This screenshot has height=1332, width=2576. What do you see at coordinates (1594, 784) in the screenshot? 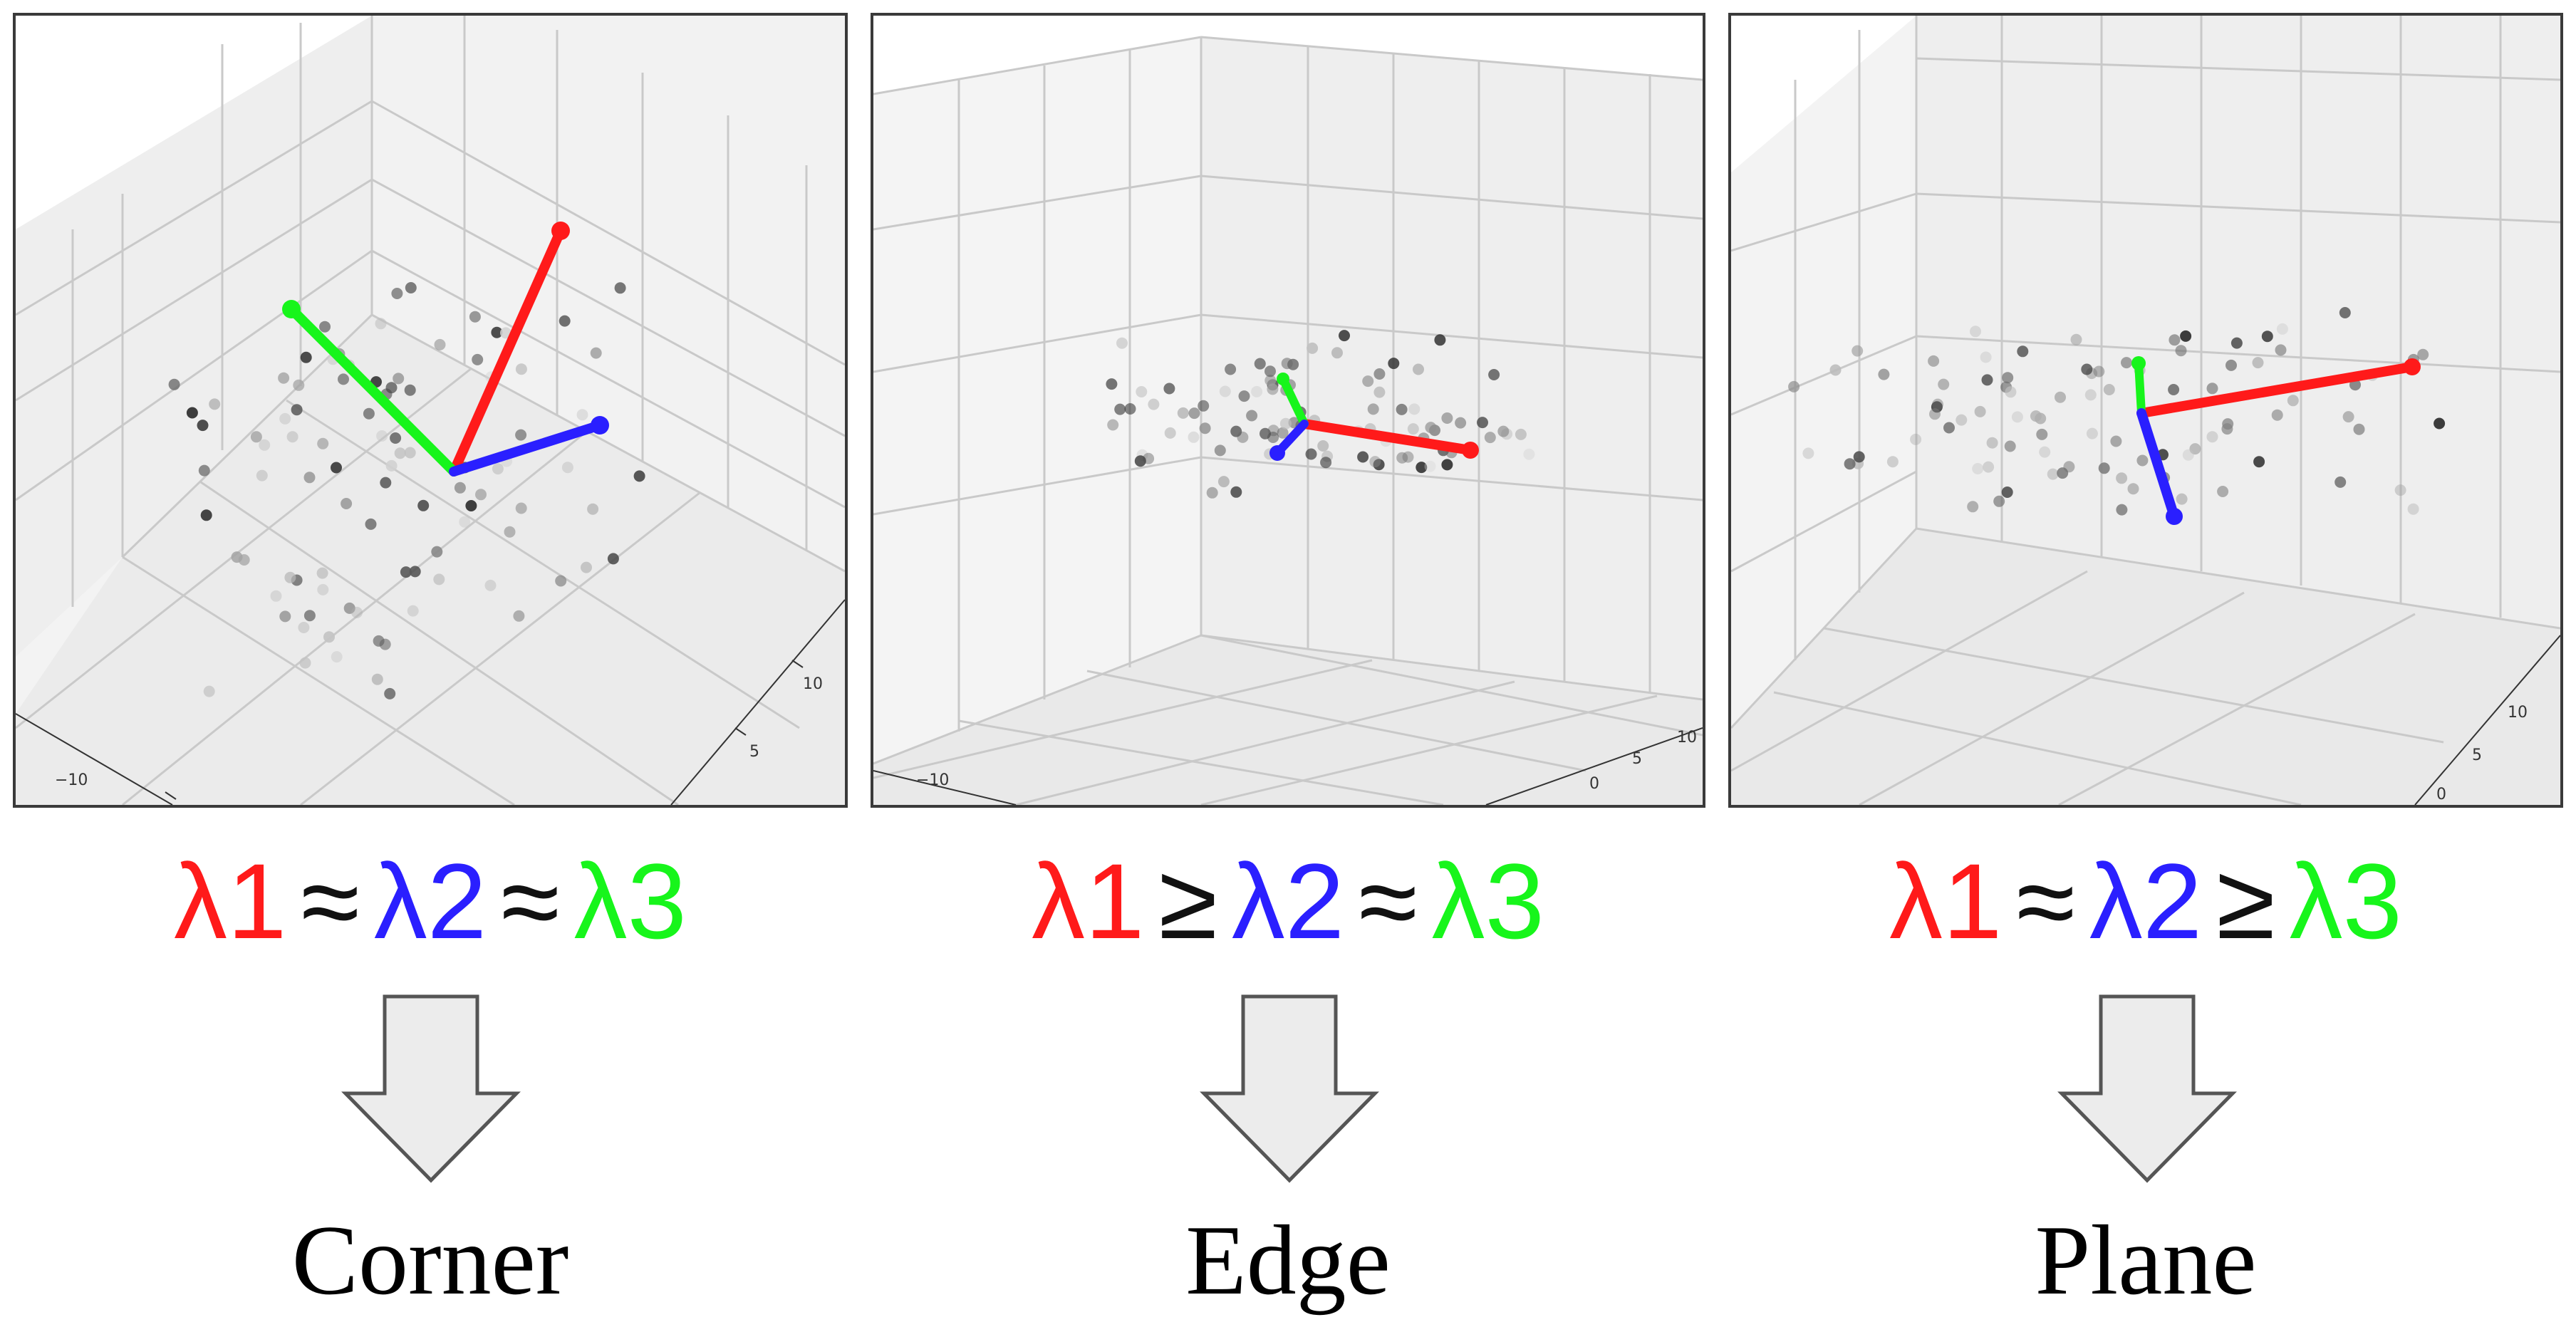
I see `edge-tick-label: 0` at bounding box center [1594, 784].